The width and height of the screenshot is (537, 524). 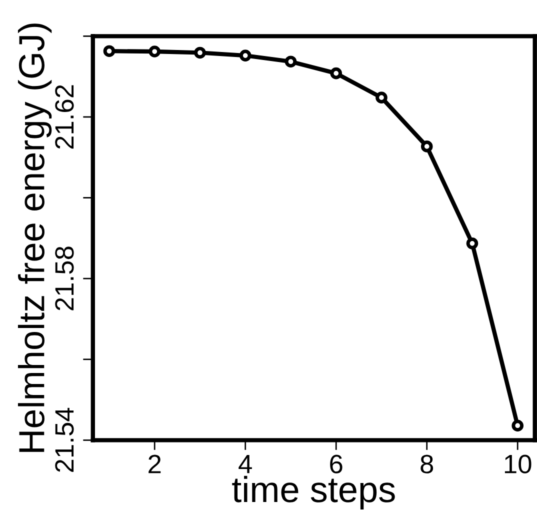 I want to click on x-axis-title: time steps, so click(x=313, y=493).